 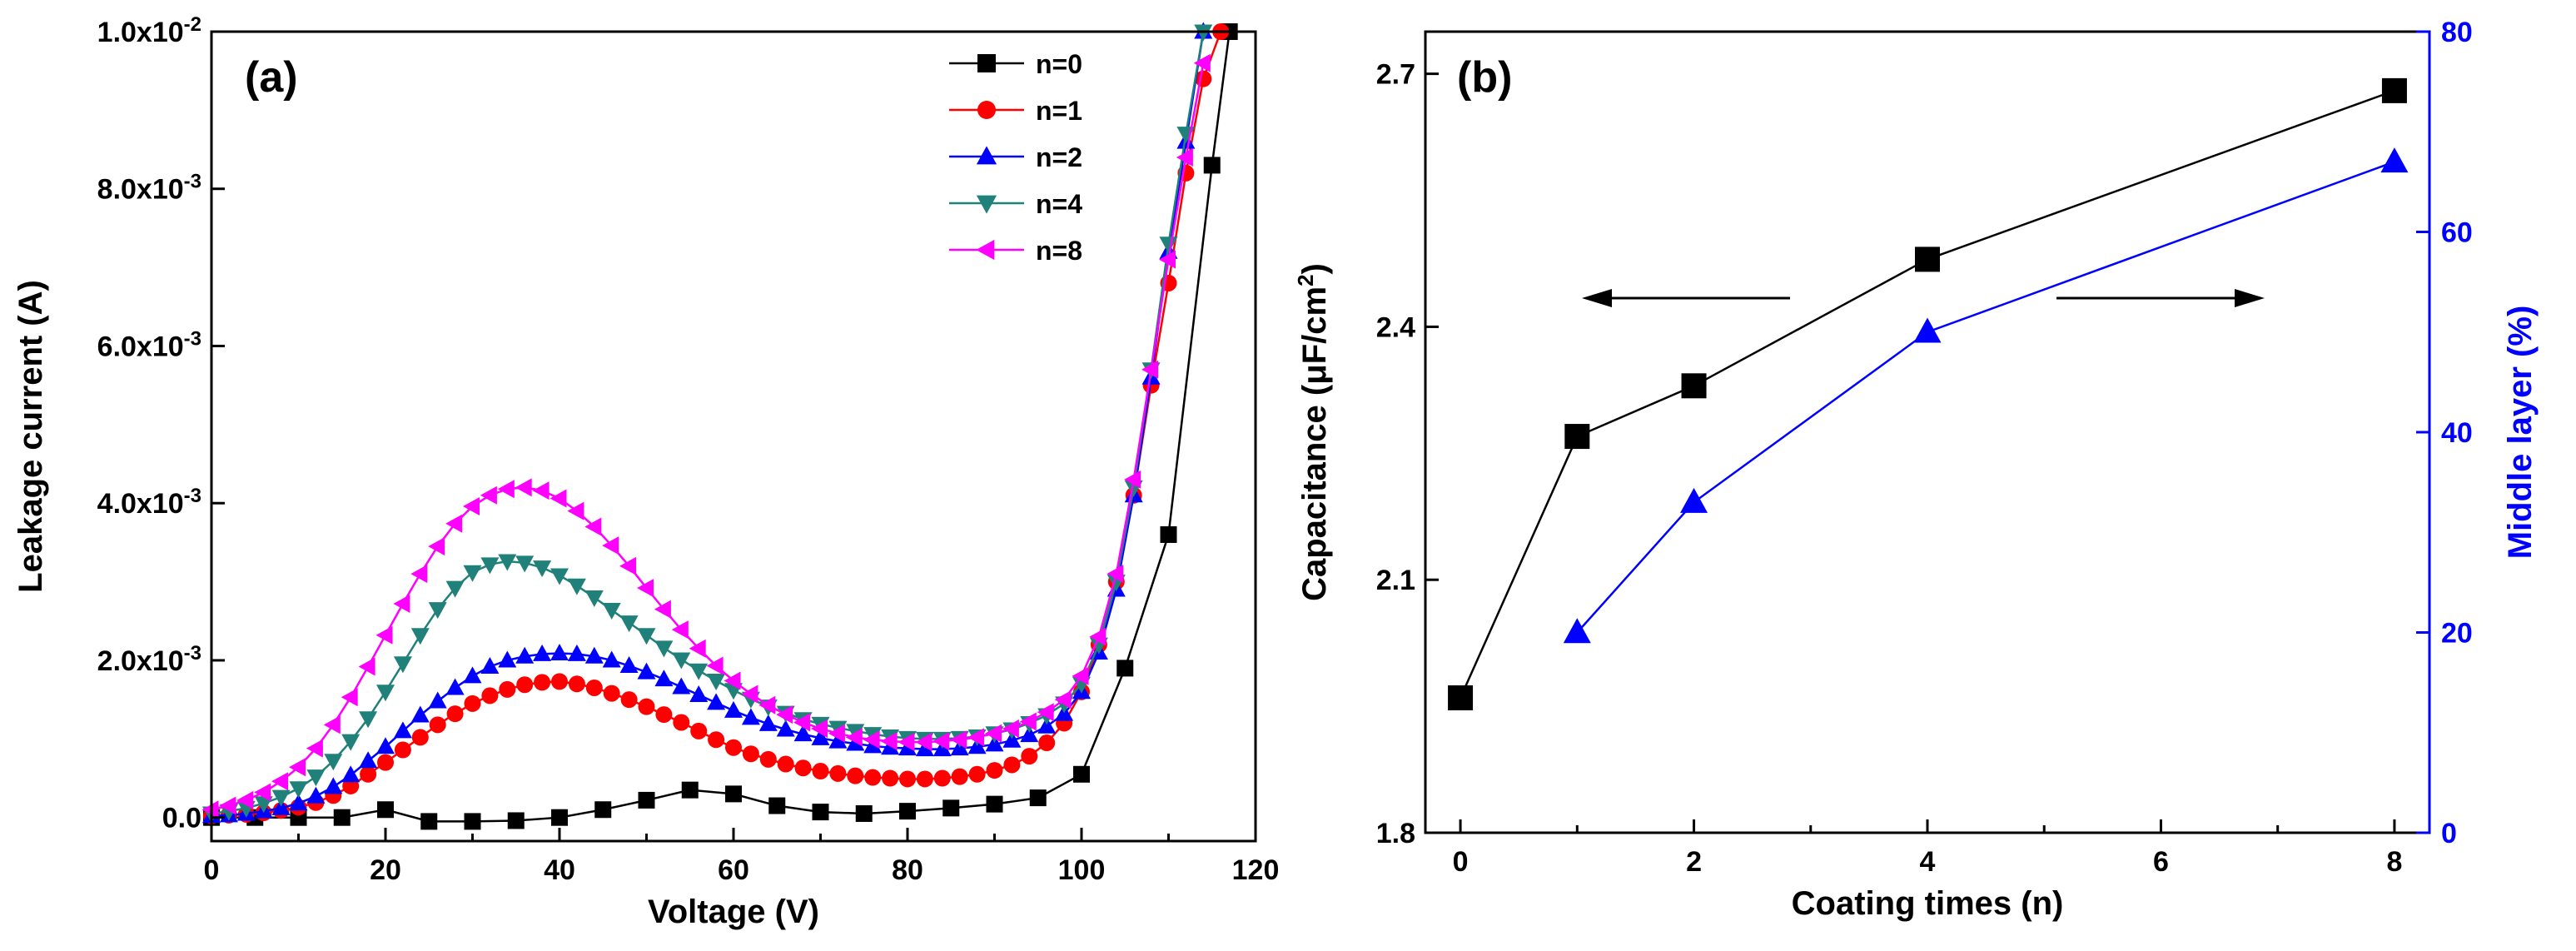 I want to click on panel-a-y-tick-label: 1.0x10⁻², so click(x=149, y=31).